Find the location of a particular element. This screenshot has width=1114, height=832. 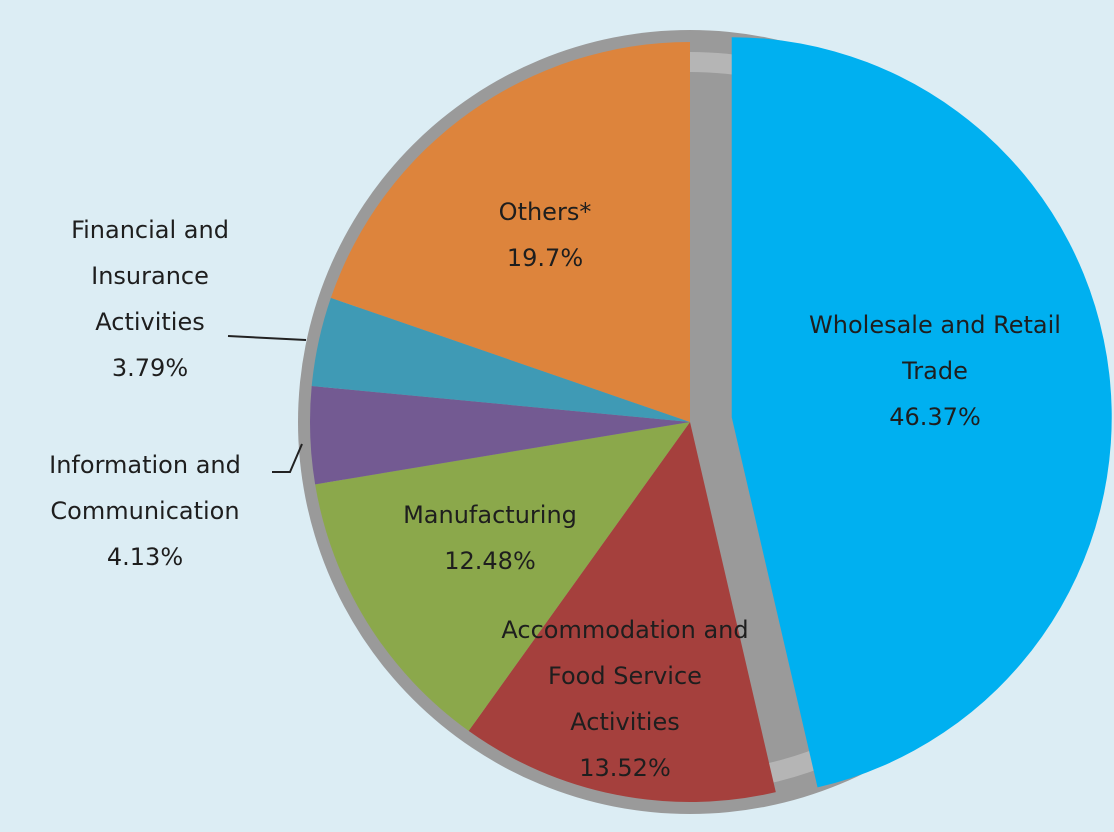

category-label: Information and Communication is located at coordinates (145, 488).